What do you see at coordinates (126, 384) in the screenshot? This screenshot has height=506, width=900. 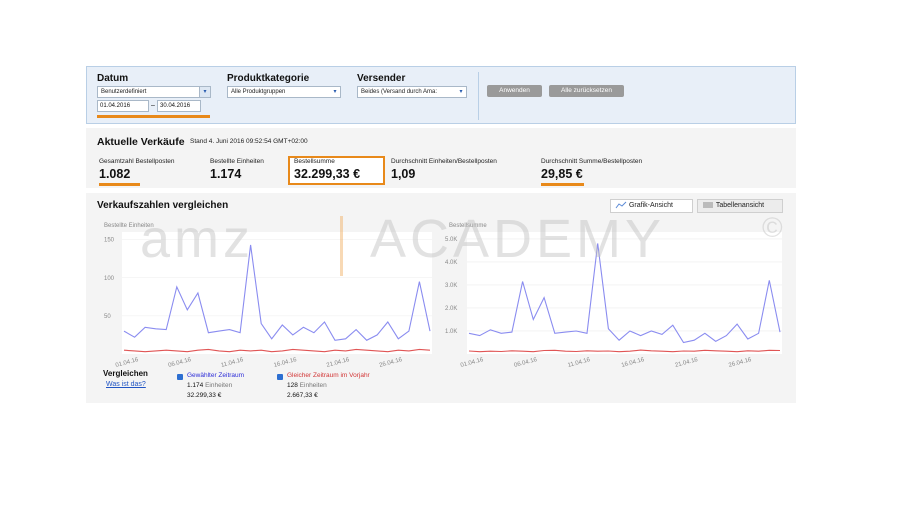 I see `was-ist-das-link: Was ist das?` at bounding box center [126, 384].